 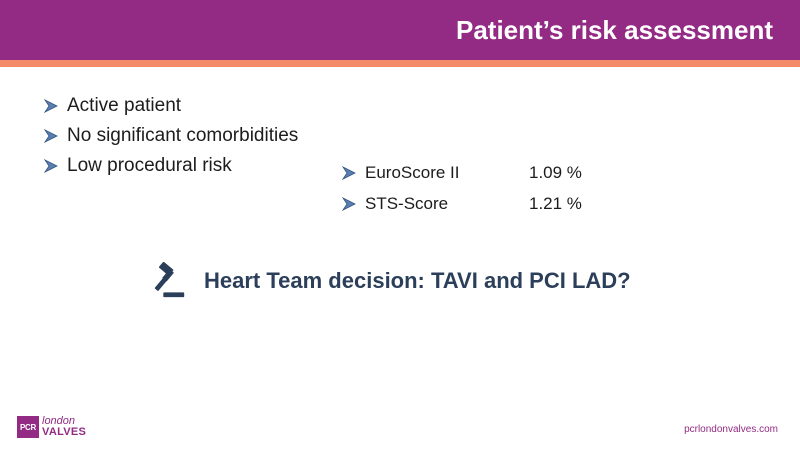 I want to click on logo-line2: VALVES, so click(x=64, y=432).